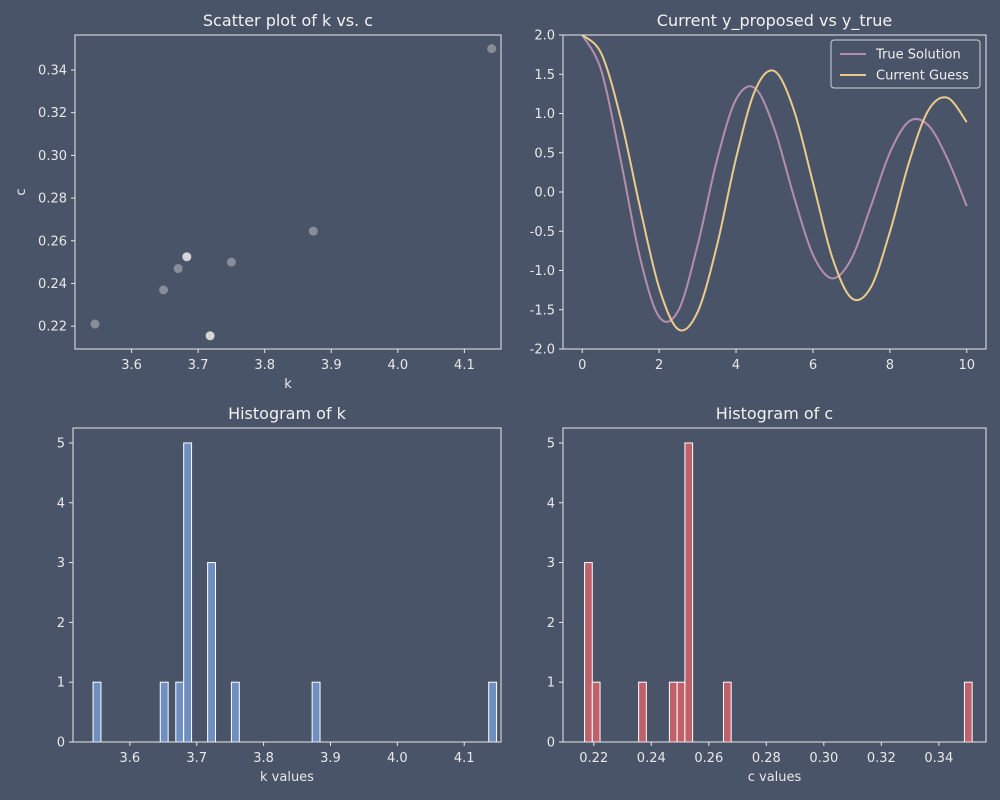 This screenshot has height=800, width=1000. Describe the element at coordinates (61, 503) in the screenshot. I see `hist_k-ytick-label: 4` at that location.